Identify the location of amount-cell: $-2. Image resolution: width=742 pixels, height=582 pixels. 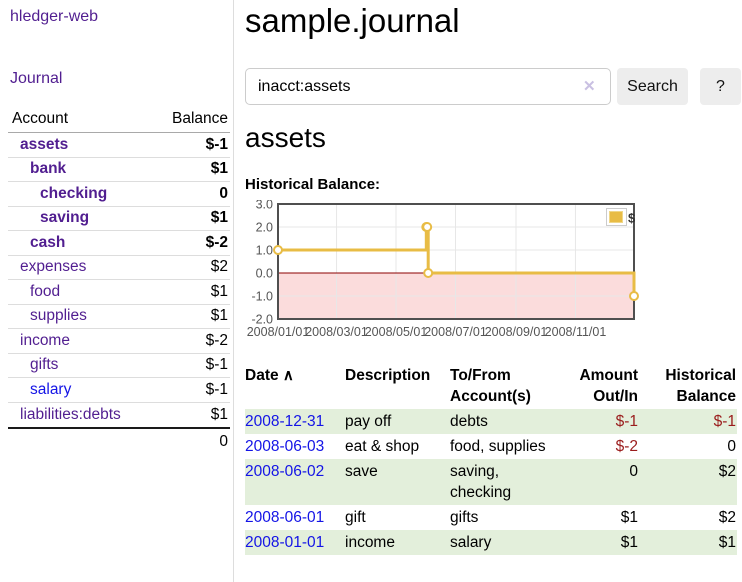
(626, 446).